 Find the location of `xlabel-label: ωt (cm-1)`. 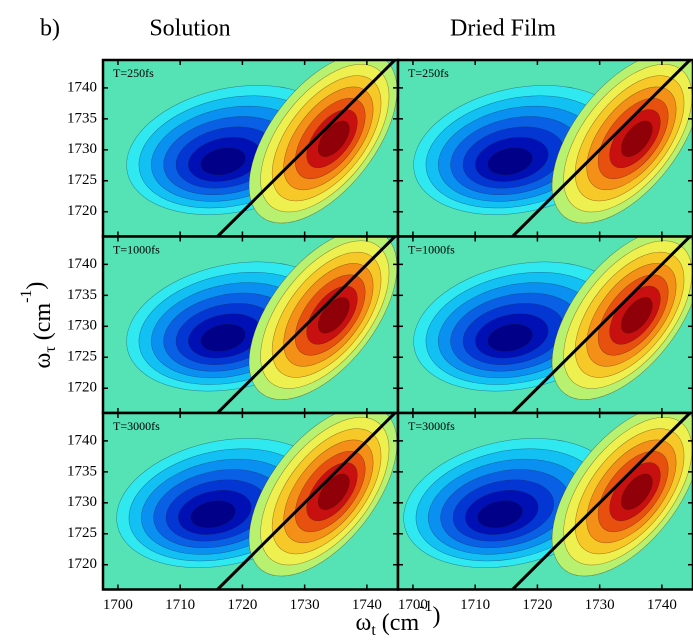

xlabel-label: ωt (cm-1) is located at coordinates (398, 618).